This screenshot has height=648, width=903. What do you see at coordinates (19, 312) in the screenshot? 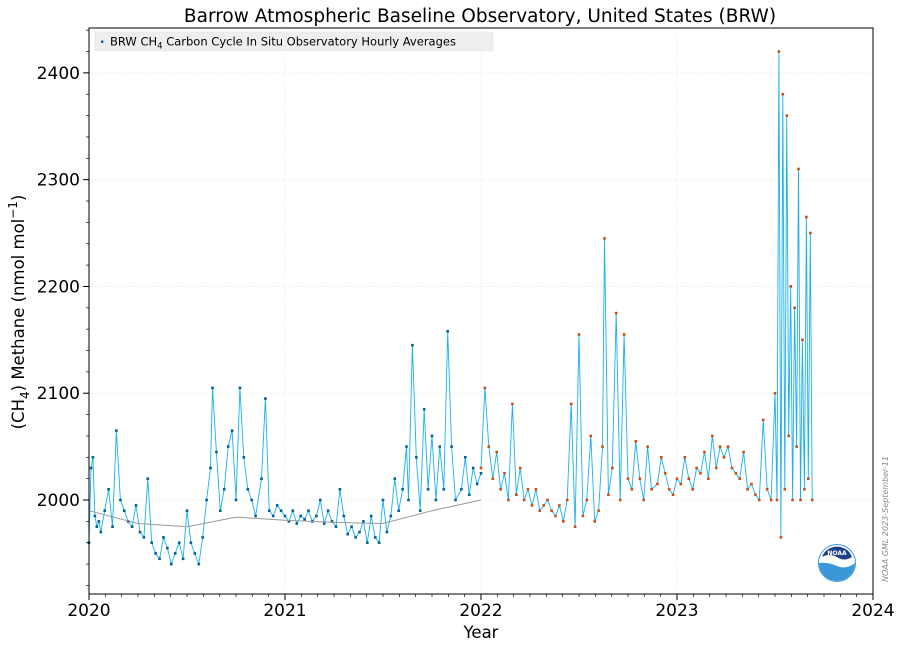
I see `y-axis-label-group: (CH4) Methane (nmol mol−1)` at bounding box center [19, 312].